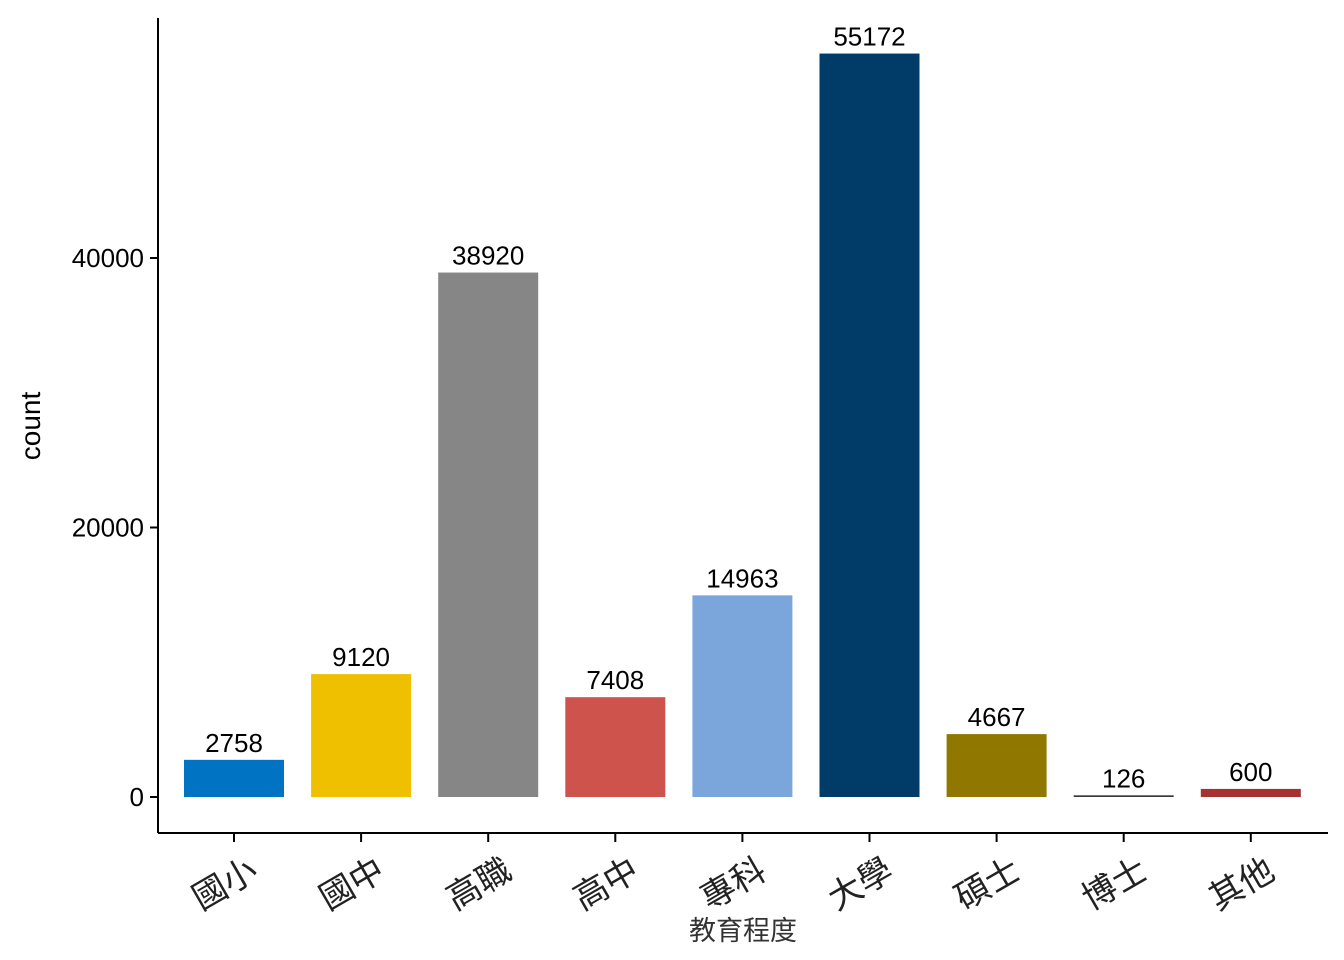 The image size is (1344, 960). Describe the element at coordinates (1123, 778) in the screenshot. I see `bar-value-label: 126` at that location.